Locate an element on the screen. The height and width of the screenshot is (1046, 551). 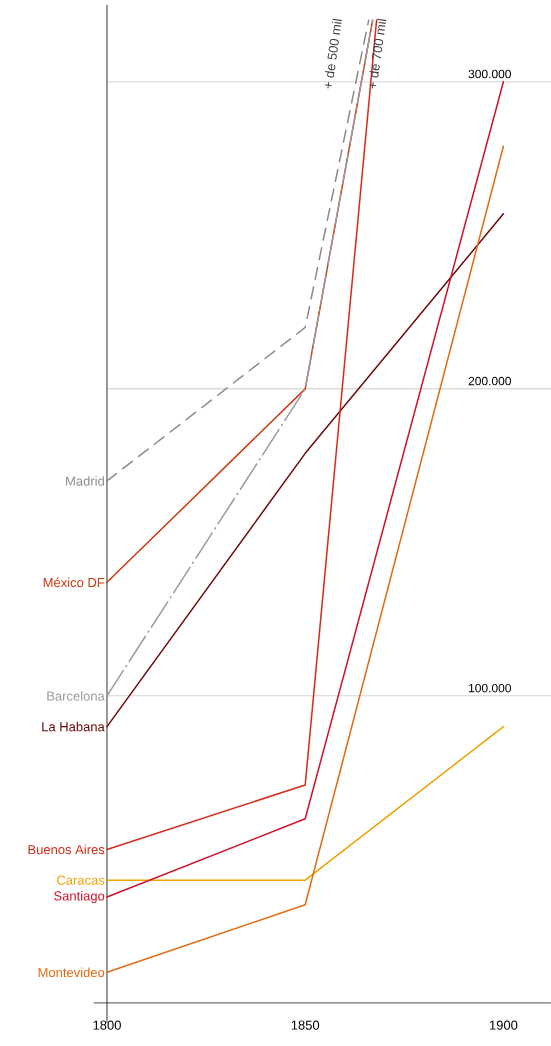
series-label: Barcelona is located at coordinates (76, 696).